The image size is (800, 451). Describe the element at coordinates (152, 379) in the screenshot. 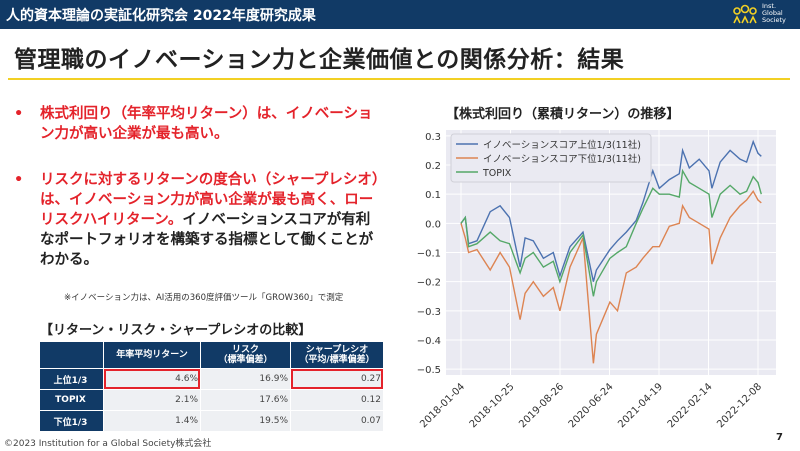

I see `table-cell: 4.6%` at that location.